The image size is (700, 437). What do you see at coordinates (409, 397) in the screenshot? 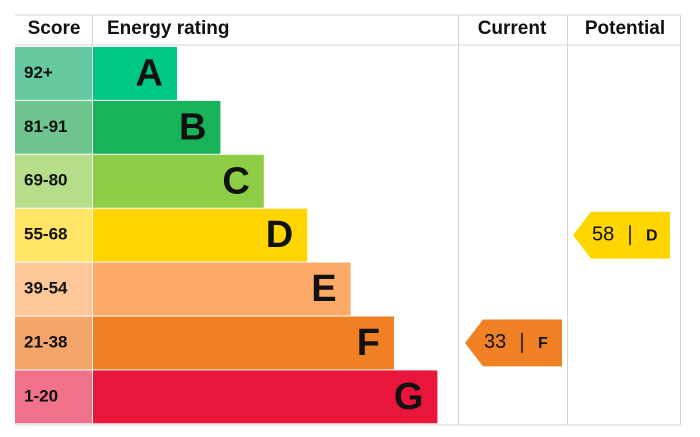
I see `rating-letter: G` at bounding box center [409, 397].